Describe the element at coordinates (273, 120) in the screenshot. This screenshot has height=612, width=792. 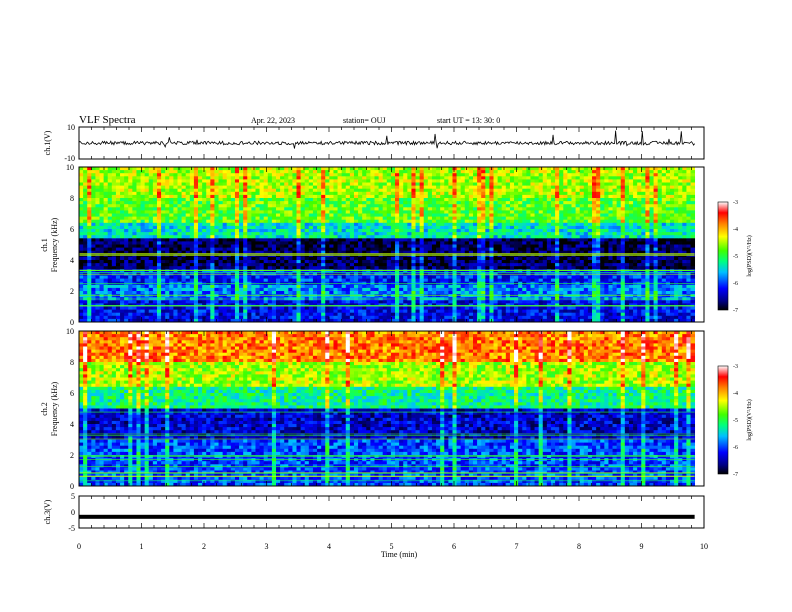
I see `date-label: Apr. 22, 2023` at that location.